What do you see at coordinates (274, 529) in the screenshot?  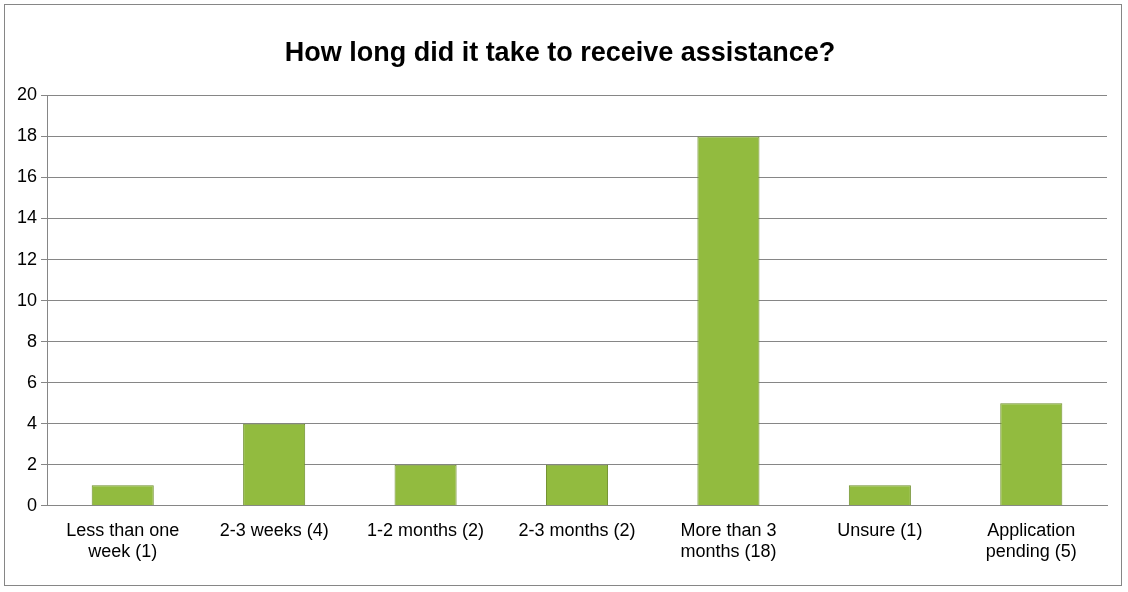 I see `x-tick-label: 2-3 weeks (4)` at bounding box center [274, 529].